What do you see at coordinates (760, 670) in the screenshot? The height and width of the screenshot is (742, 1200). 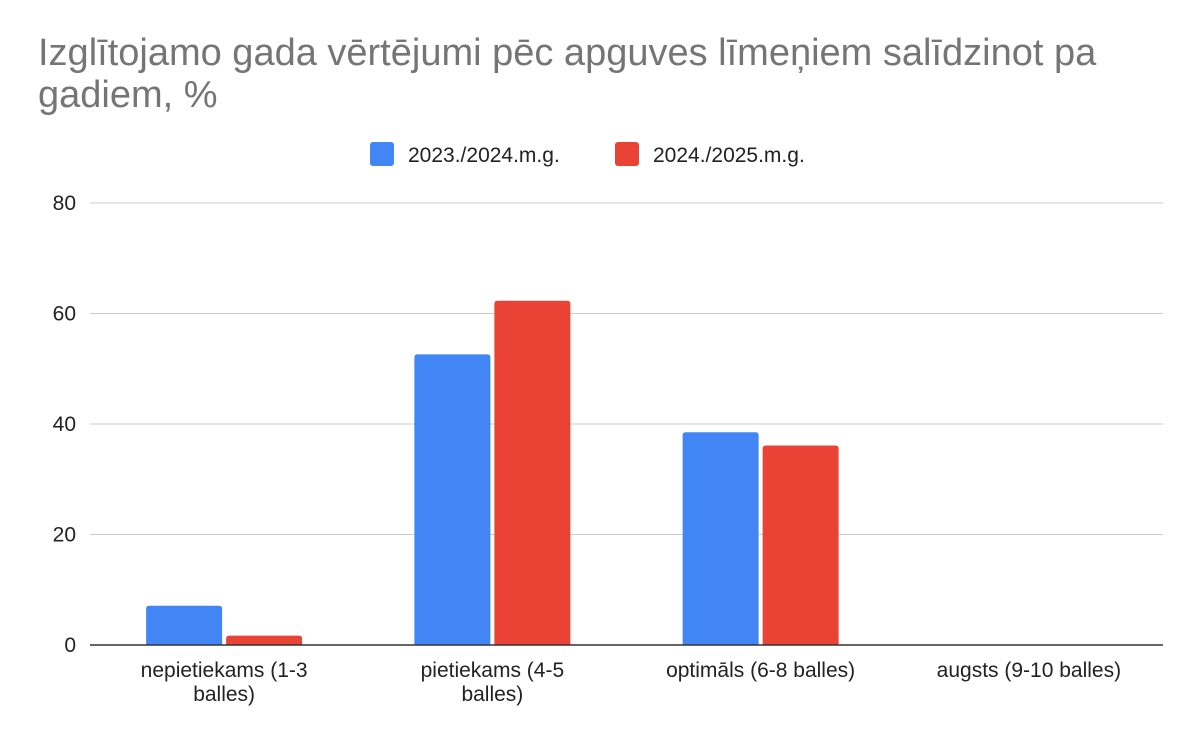 I see `x-tick-label-3: optimāls (6-8 balles)` at bounding box center [760, 670].